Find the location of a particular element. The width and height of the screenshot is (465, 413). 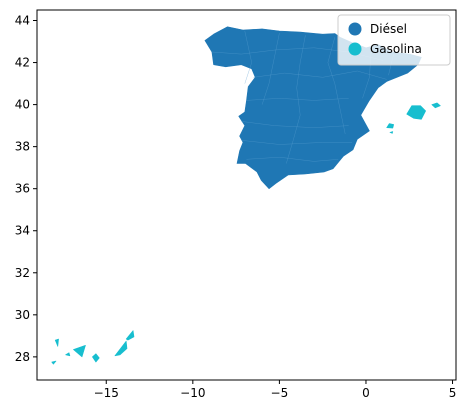

x-tick-label: −15 is located at coordinates (106, 393).